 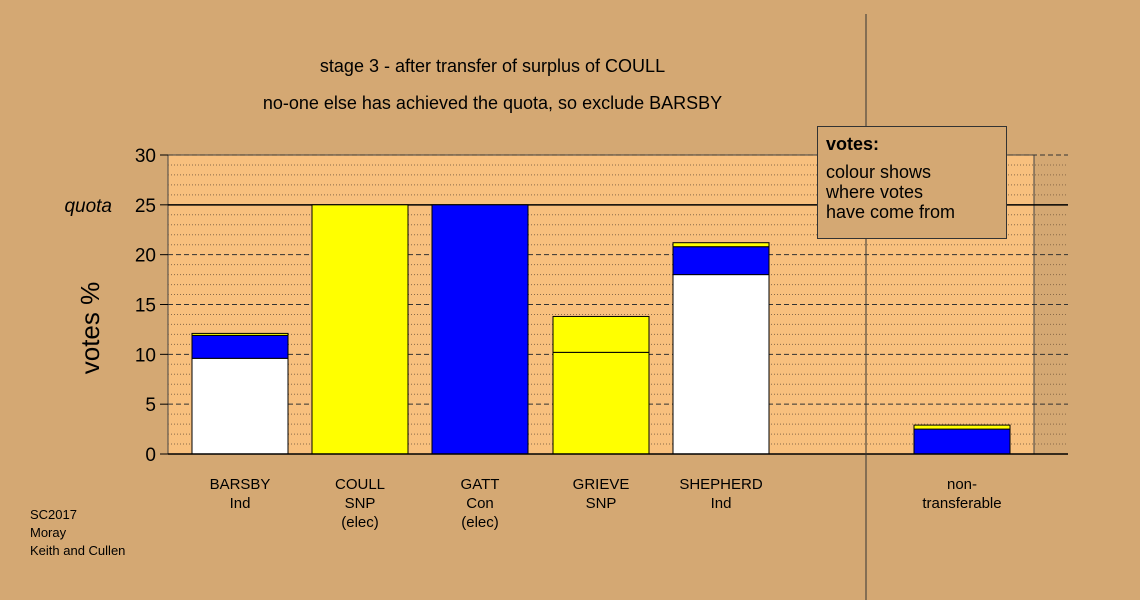 I want to click on credit-line-ward: Keith and Cullen, so click(x=78, y=550).